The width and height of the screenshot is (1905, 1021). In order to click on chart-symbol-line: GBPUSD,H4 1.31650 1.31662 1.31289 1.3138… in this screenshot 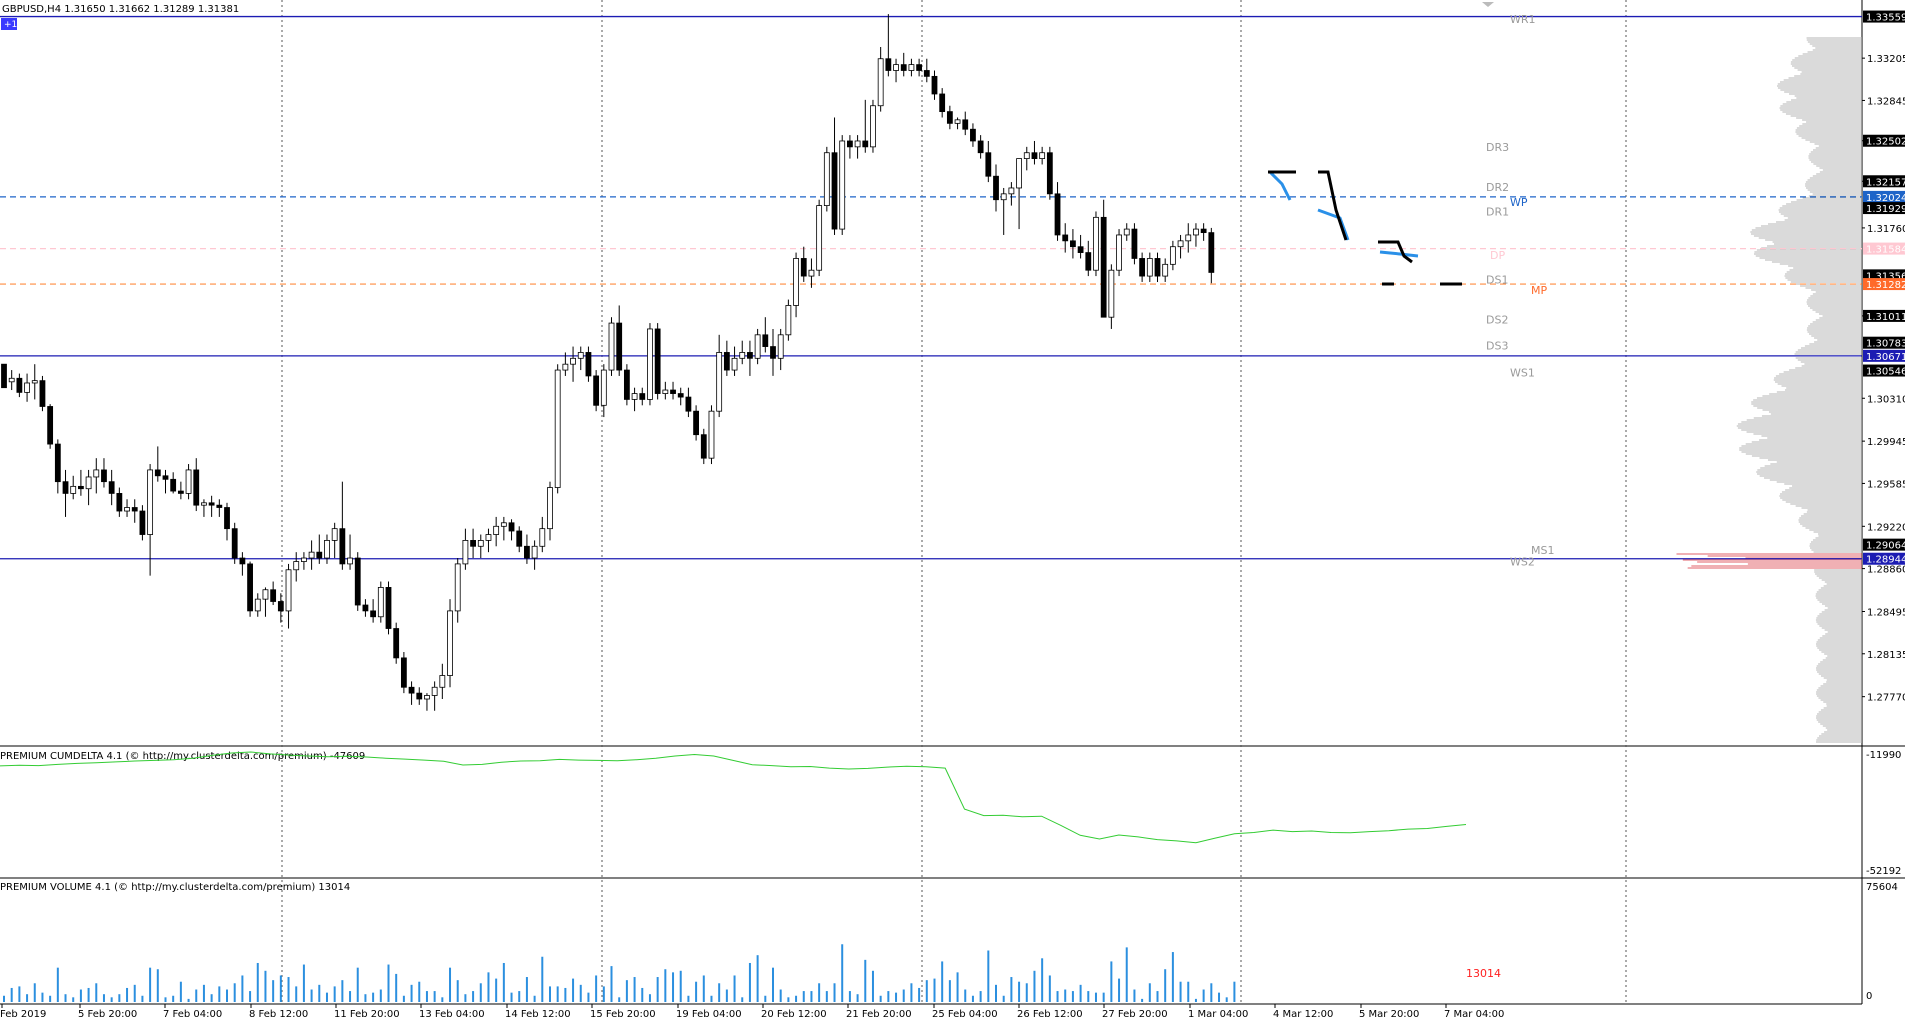, I will do `click(120, 9)`.